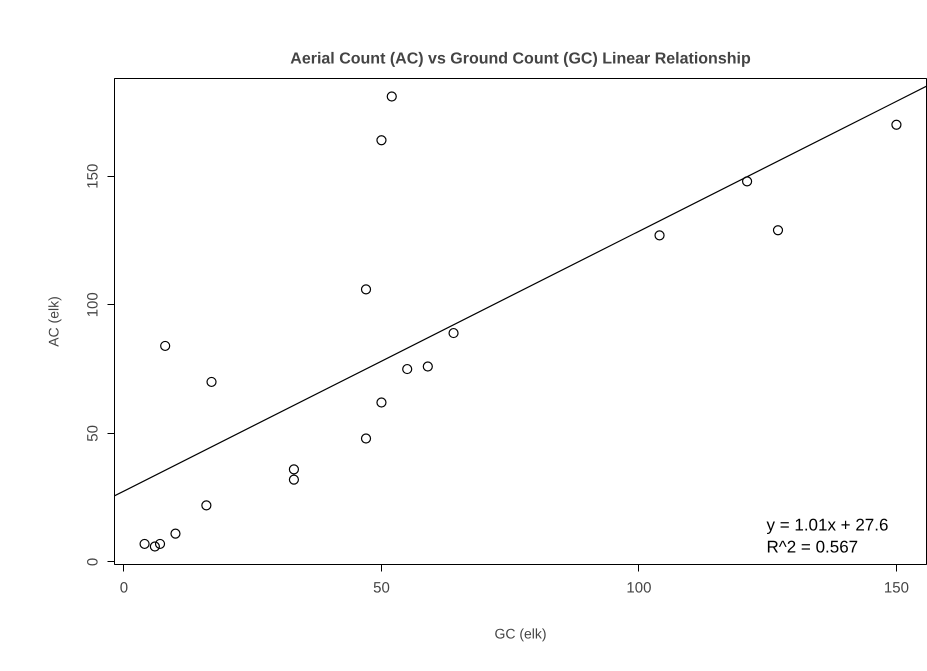 The height and width of the screenshot is (671, 927). I want to click on x-tick-label: 150, so click(896, 588).